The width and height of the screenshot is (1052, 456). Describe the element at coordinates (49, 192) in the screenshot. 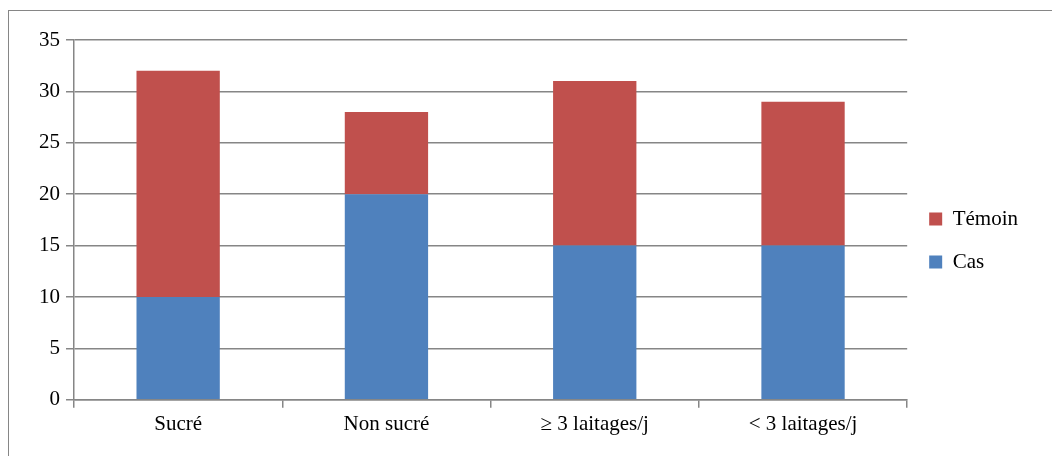

I see `y-tick-label: 20` at that location.